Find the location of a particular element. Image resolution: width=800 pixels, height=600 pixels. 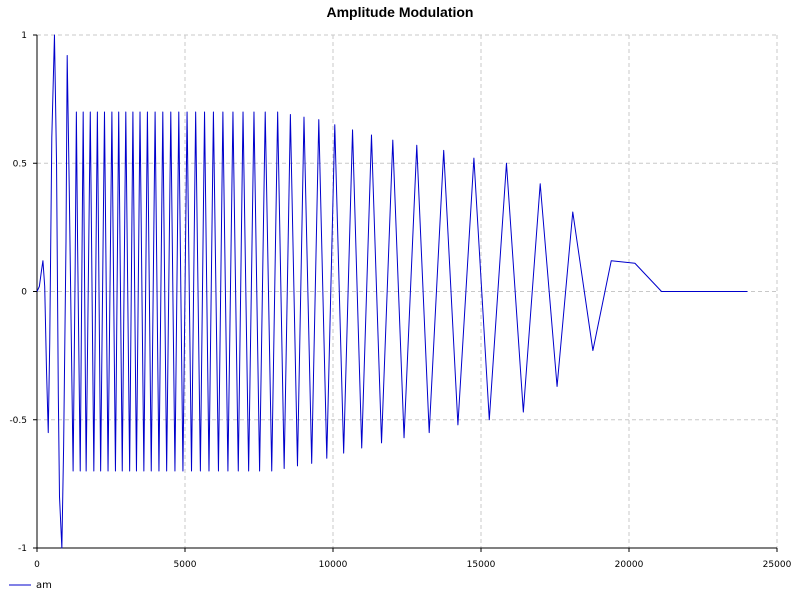

y-tick-label: 1 is located at coordinates (24, 36).